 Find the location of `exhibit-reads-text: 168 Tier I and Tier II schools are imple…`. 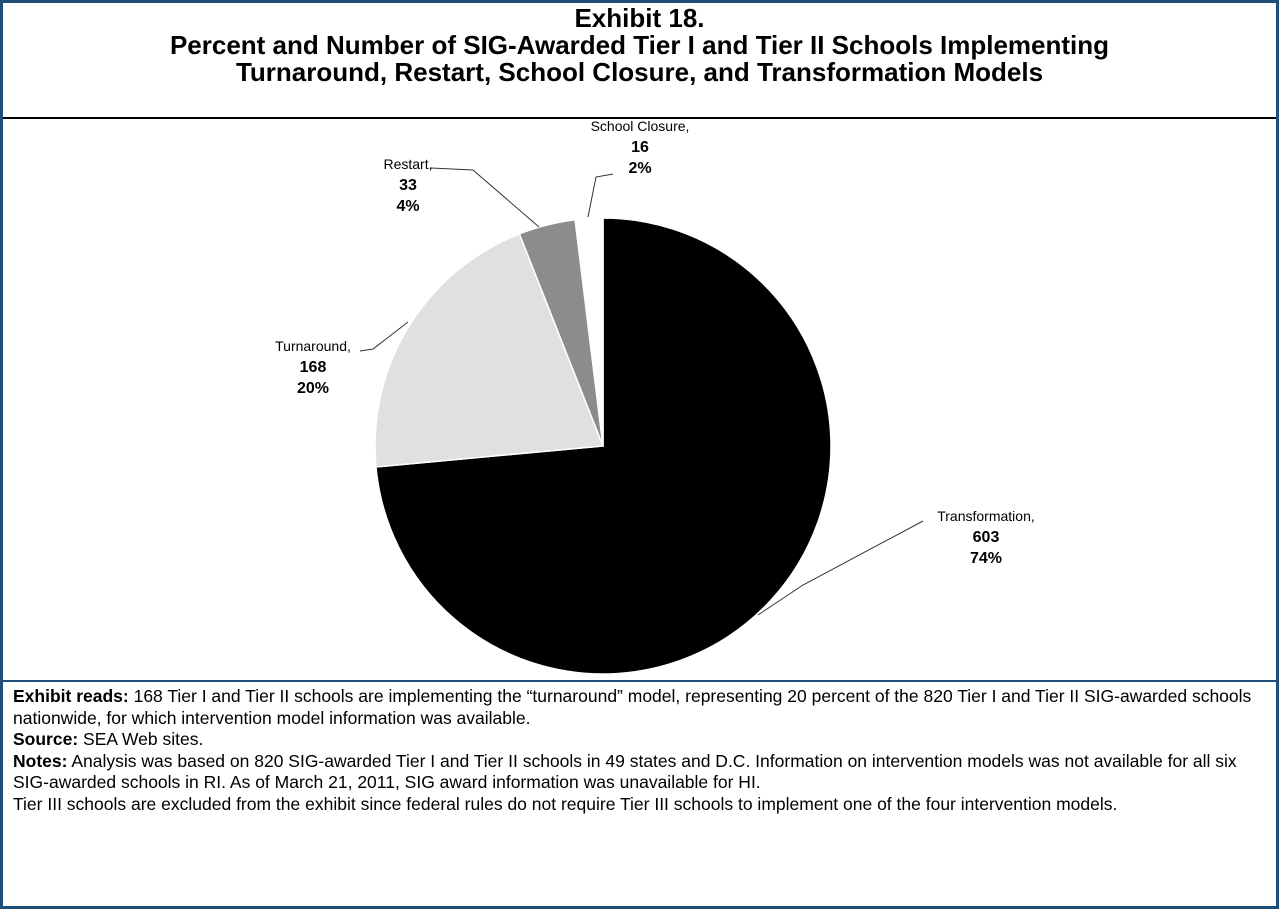

exhibit-reads-text: 168 Tier I and Tier II schools are imple… is located at coordinates (632, 707).